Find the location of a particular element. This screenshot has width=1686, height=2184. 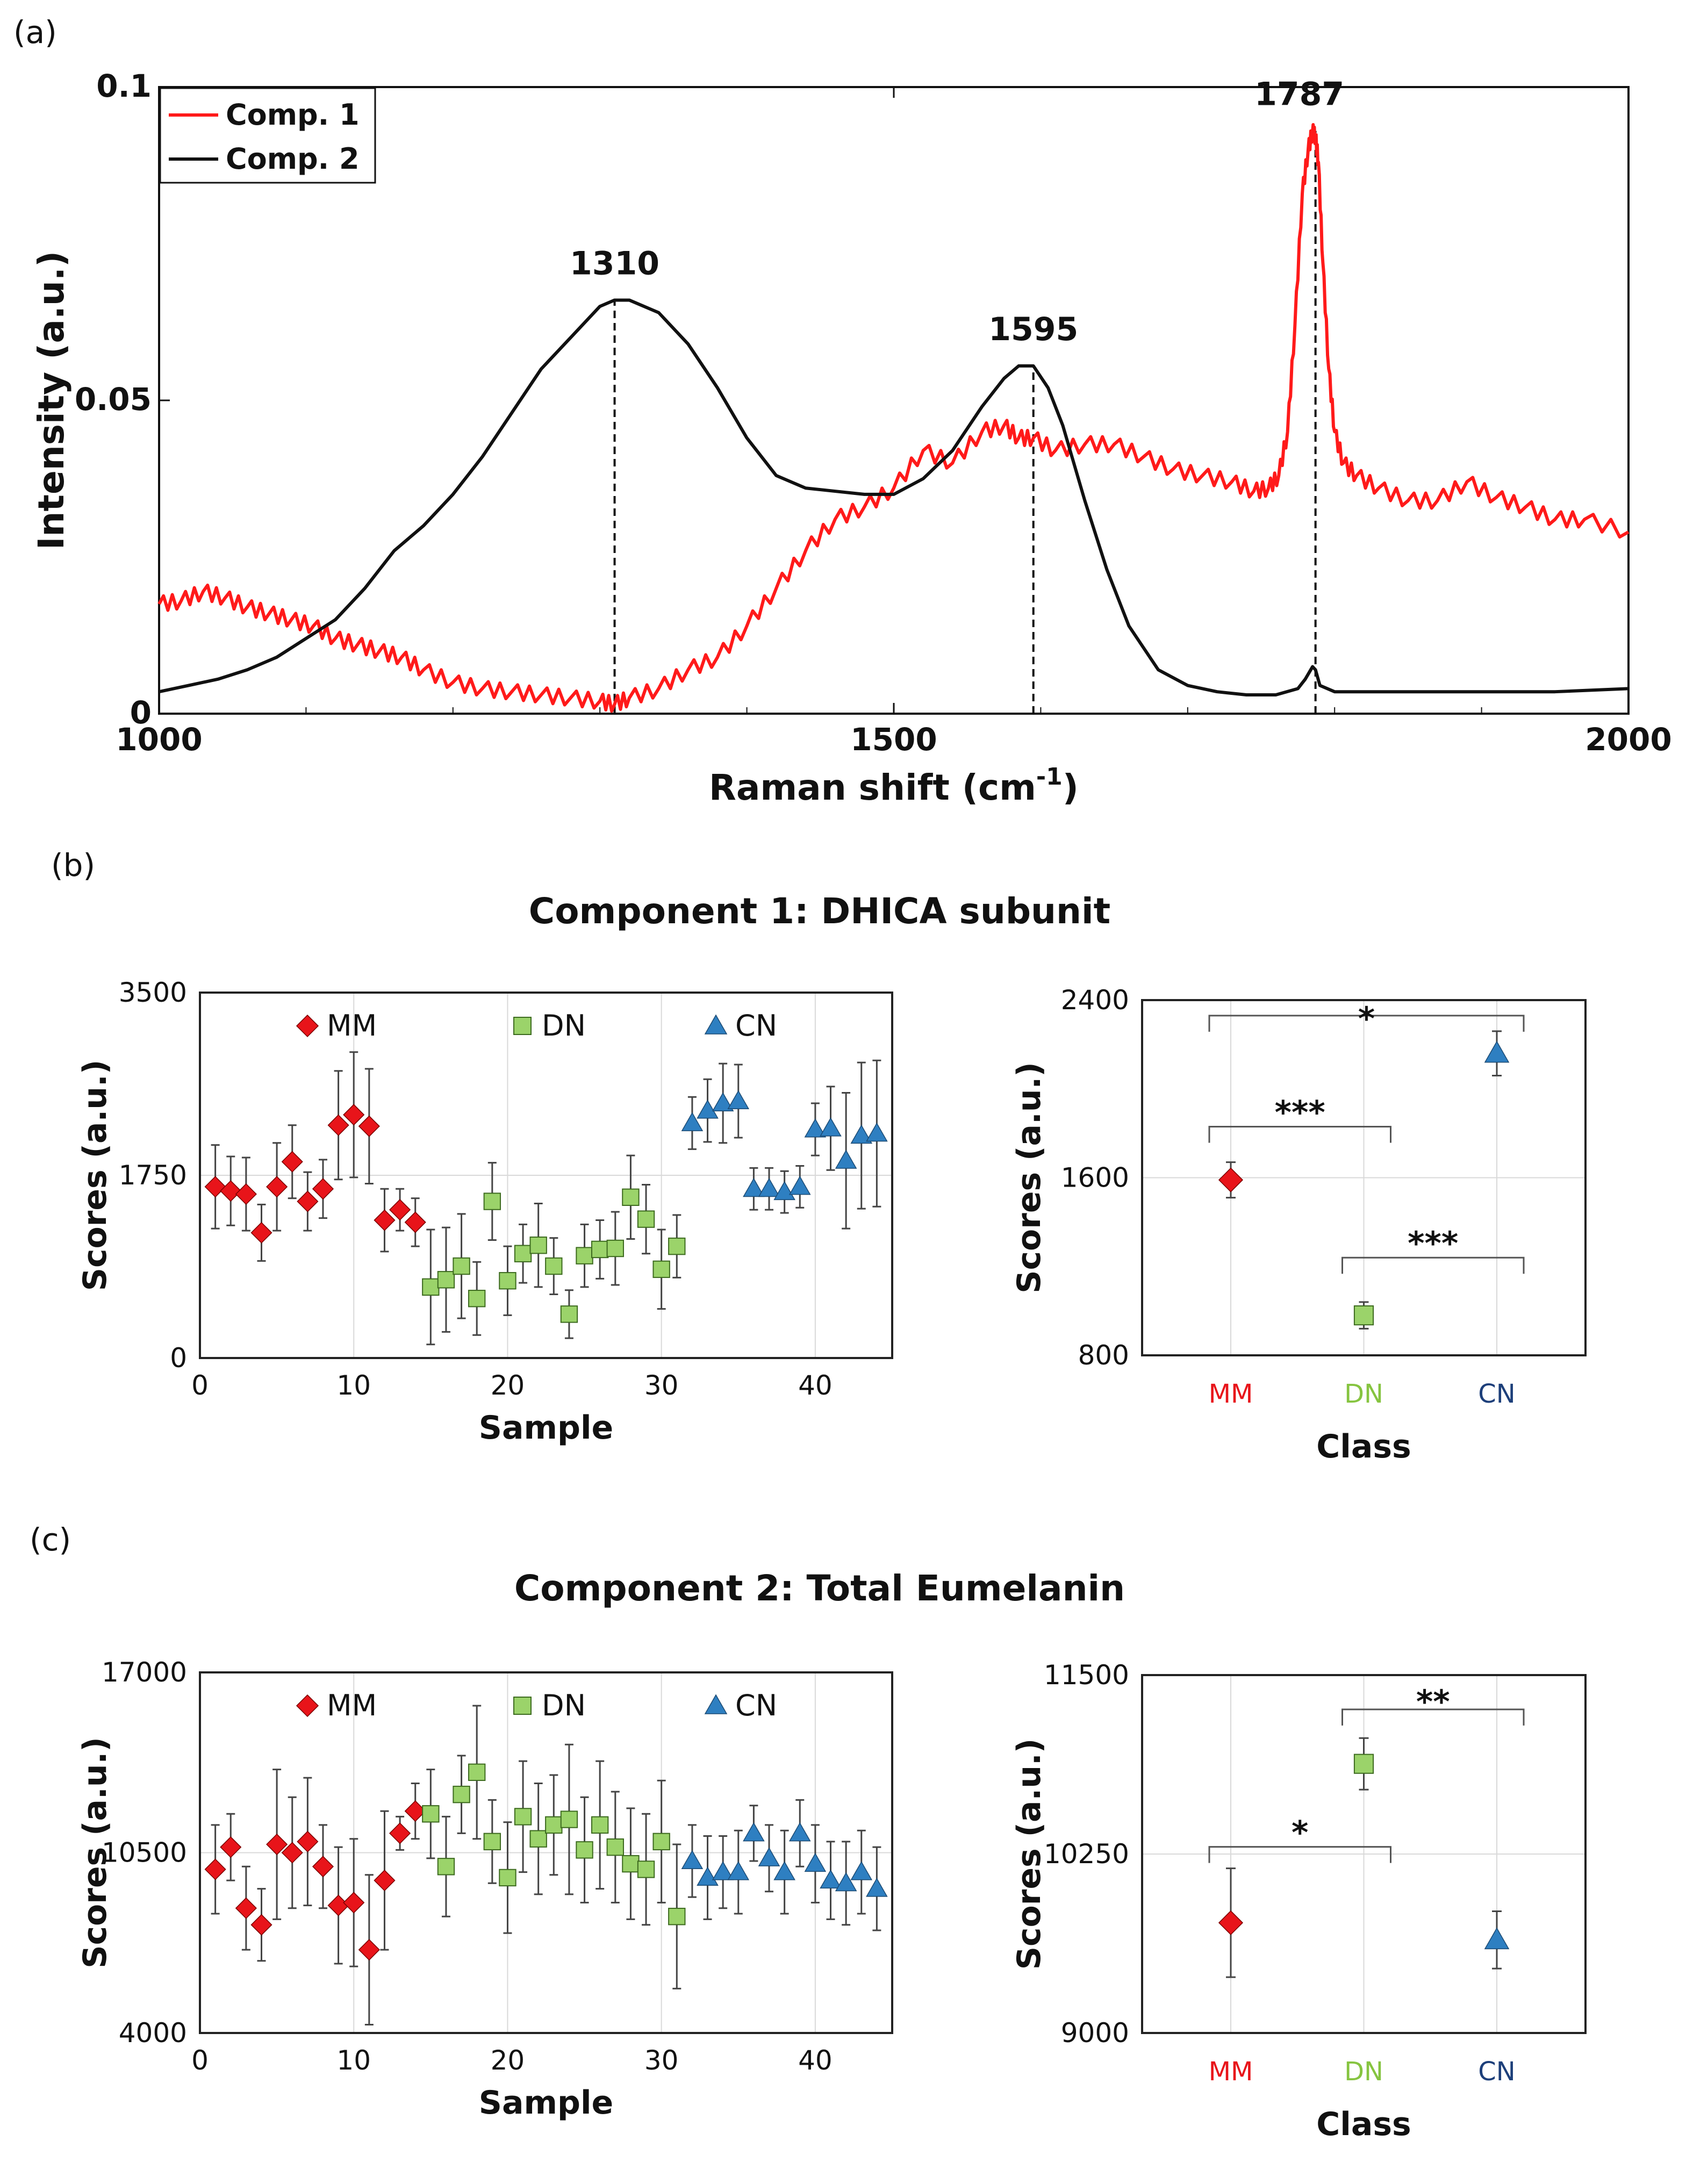

x-axis-label-main: Raman shift (cm is located at coordinates (872, 788).